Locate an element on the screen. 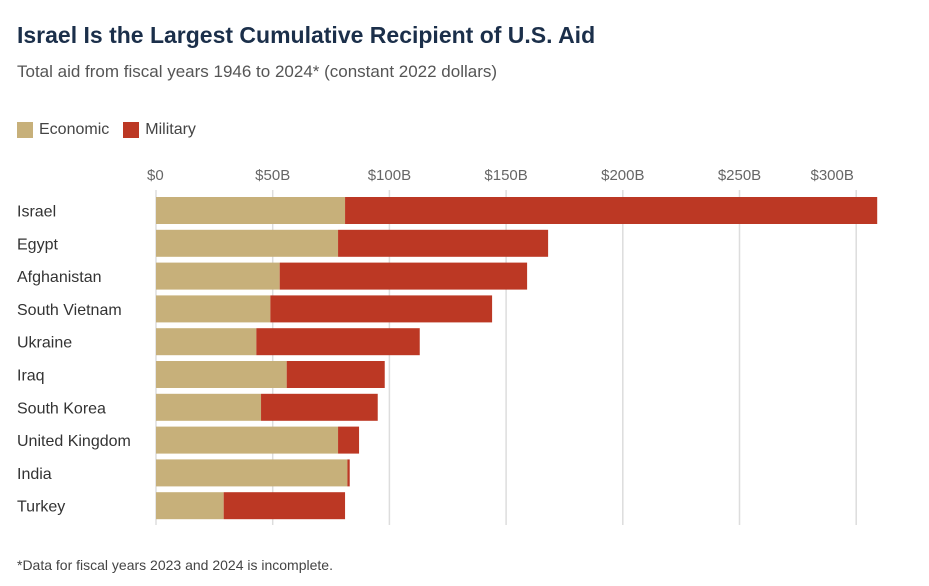 Image resolution: width=929 pixels, height=586 pixels. x-tick-label: $100B is located at coordinates (389, 175).